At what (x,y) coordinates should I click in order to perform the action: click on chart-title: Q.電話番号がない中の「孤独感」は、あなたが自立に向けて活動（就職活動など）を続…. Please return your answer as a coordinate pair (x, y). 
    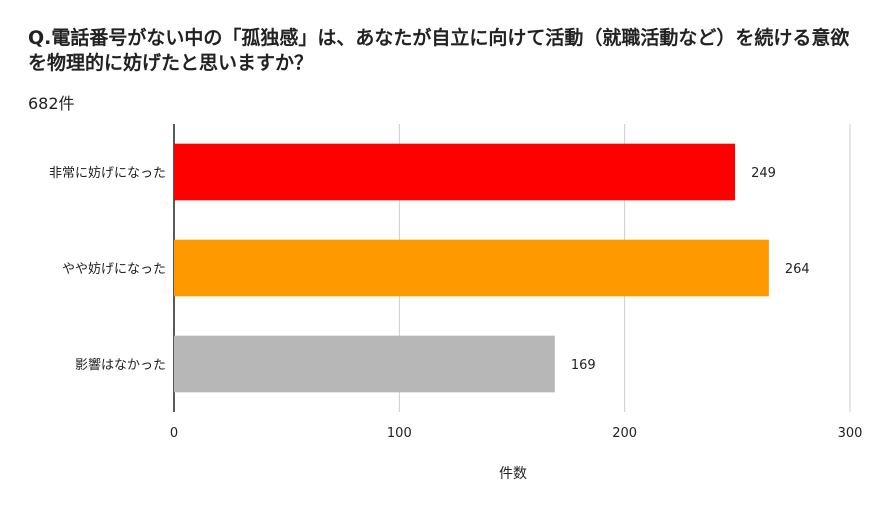
    Looking at the image, I should click on (439, 50).